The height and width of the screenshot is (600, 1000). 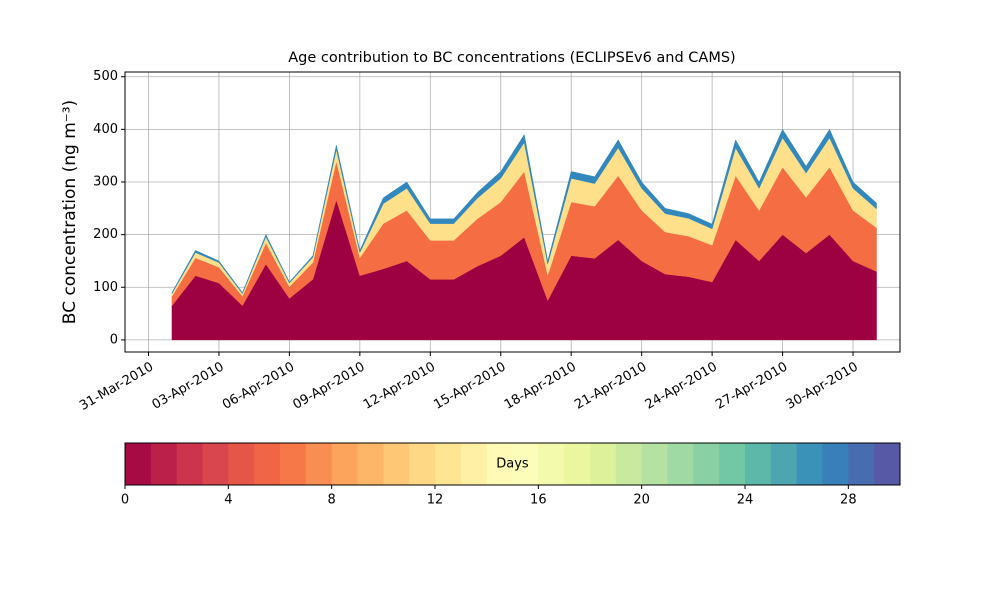 I want to click on x-tick-label: 09-Apr-2010, so click(x=328, y=386).